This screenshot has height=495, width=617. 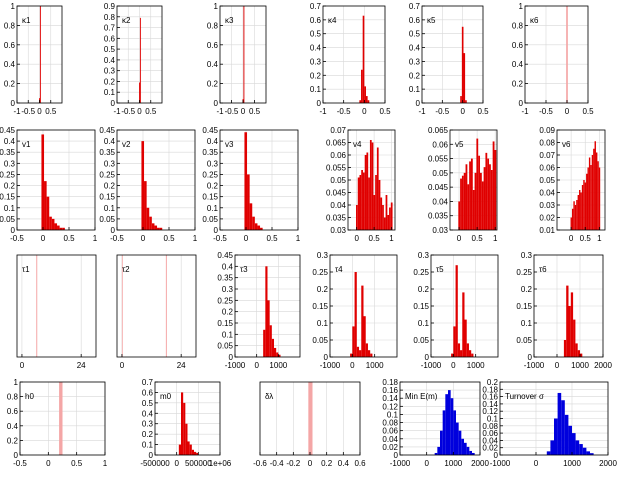 I want to click on y-tick-label: 0.045, so click(x=438, y=187).